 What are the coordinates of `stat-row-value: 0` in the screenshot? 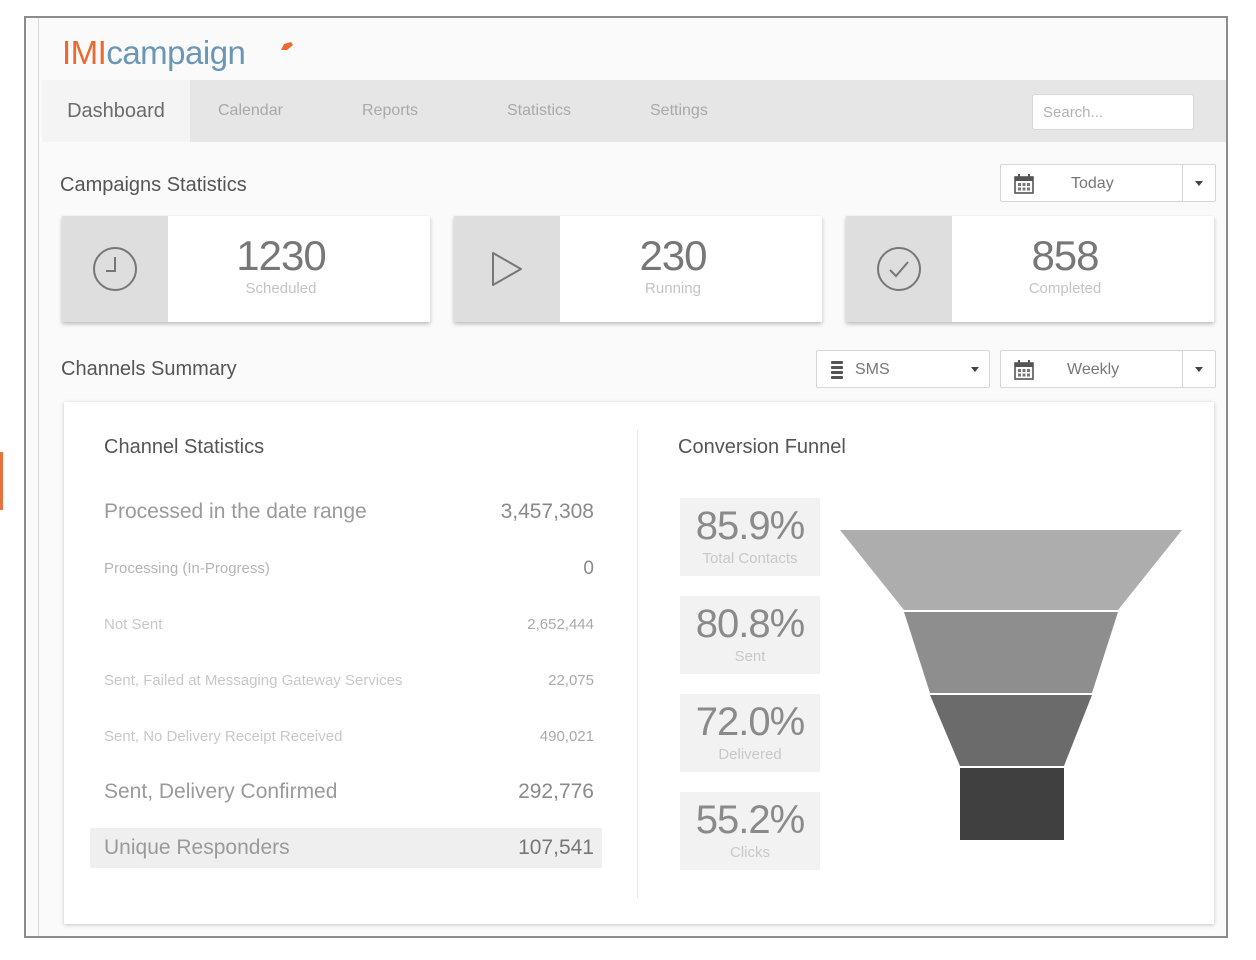 It's located at (588, 568).